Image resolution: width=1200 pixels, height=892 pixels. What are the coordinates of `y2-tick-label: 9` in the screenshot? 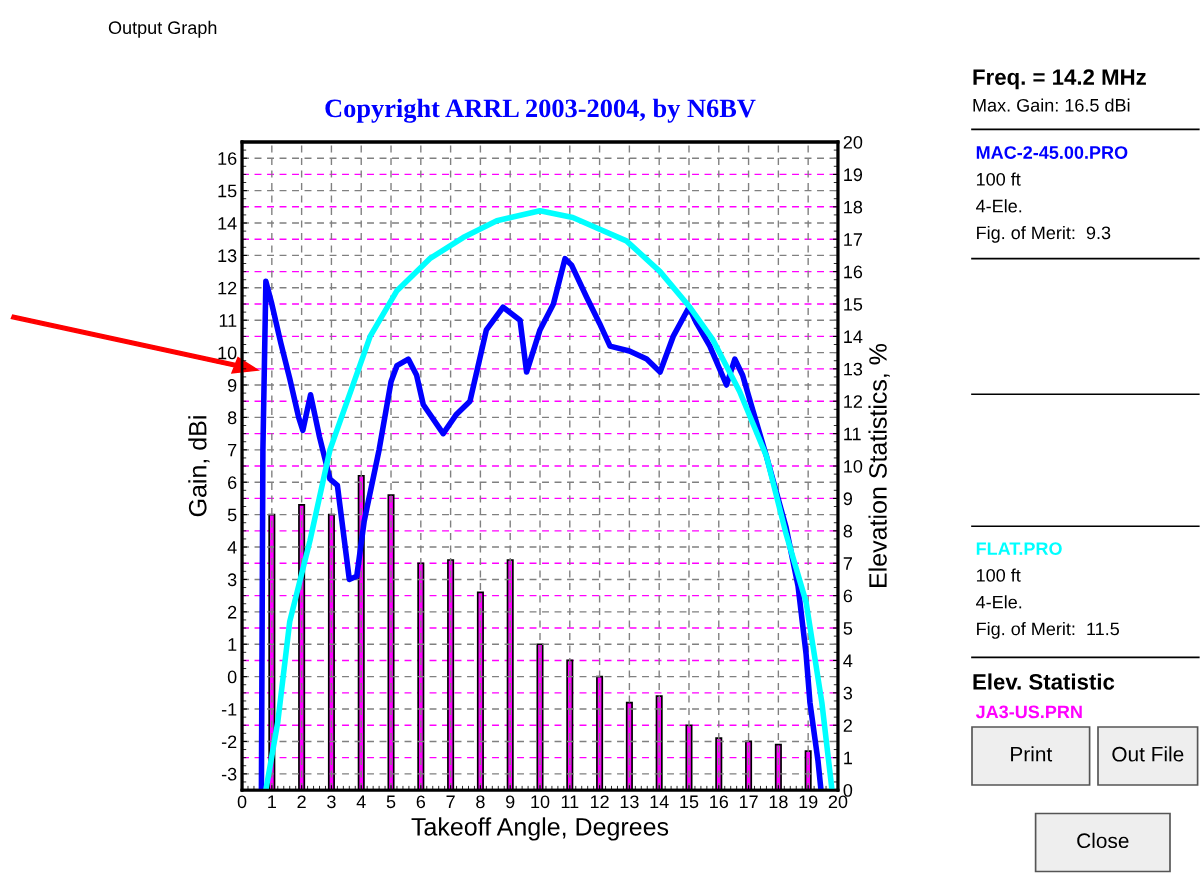 It's located at (848, 499).